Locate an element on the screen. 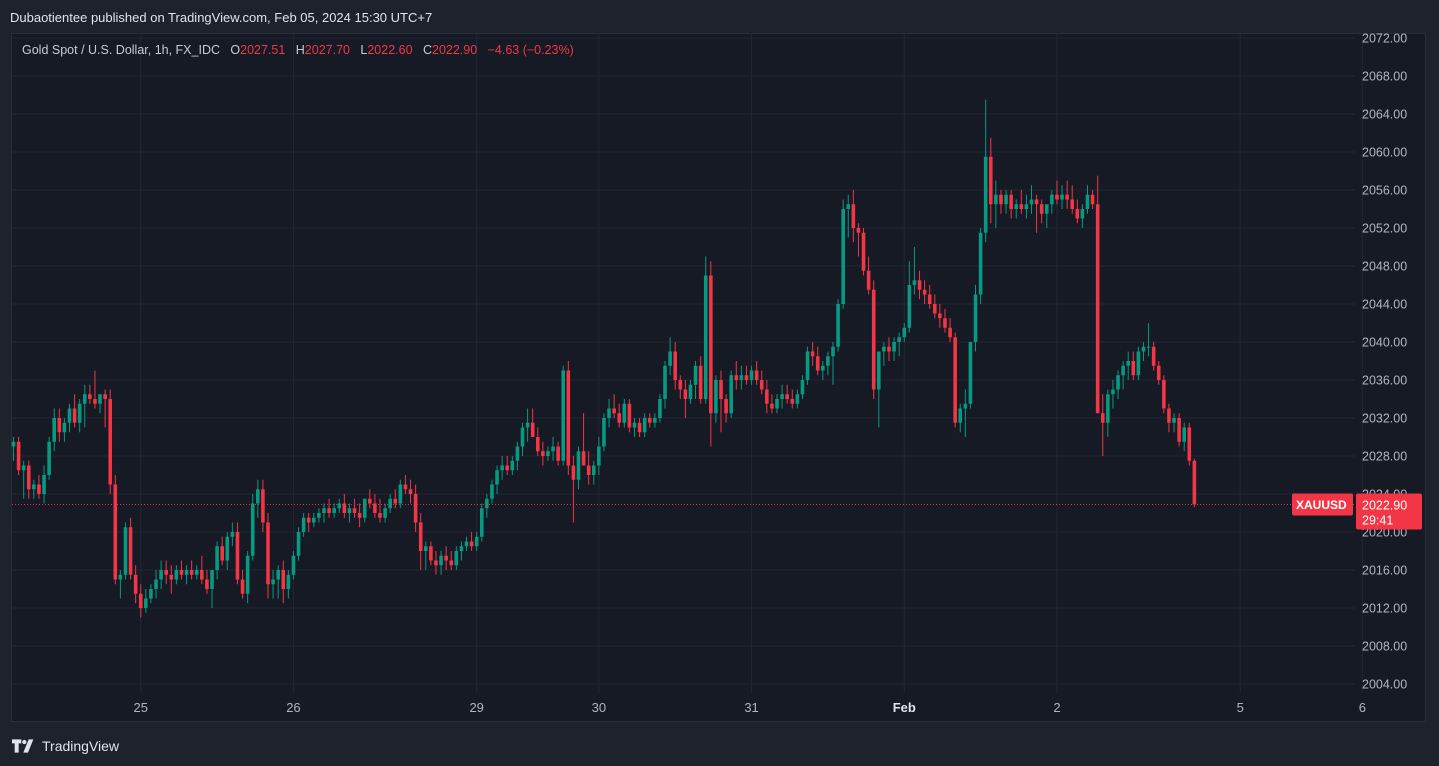  time-tick-label: 26 is located at coordinates (293, 707).